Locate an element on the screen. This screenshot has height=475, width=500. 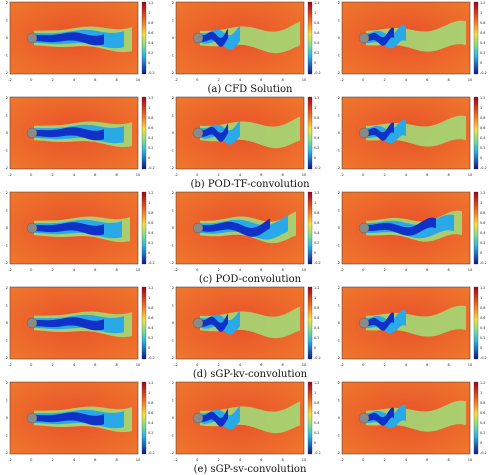
row-caption: (d) sGP-kv-convolution is located at coordinates (250, 374).